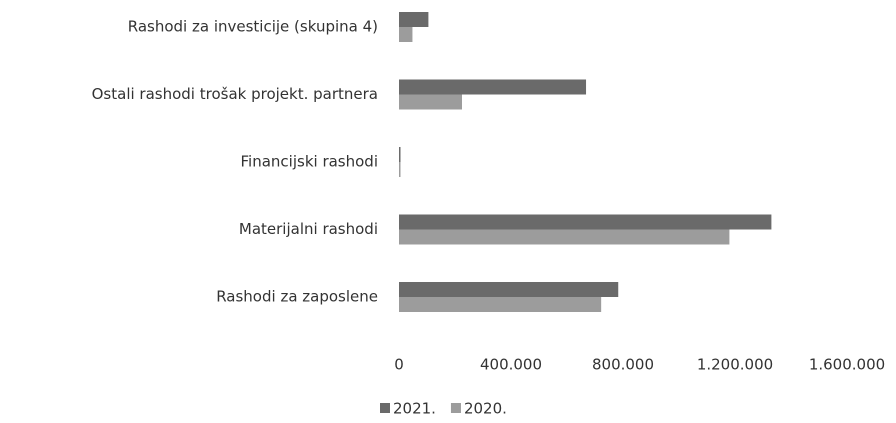  Describe the element at coordinates (253, 27) in the screenshot. I see `category-label: Rashodi za investicije (skupina 4)` at that location.